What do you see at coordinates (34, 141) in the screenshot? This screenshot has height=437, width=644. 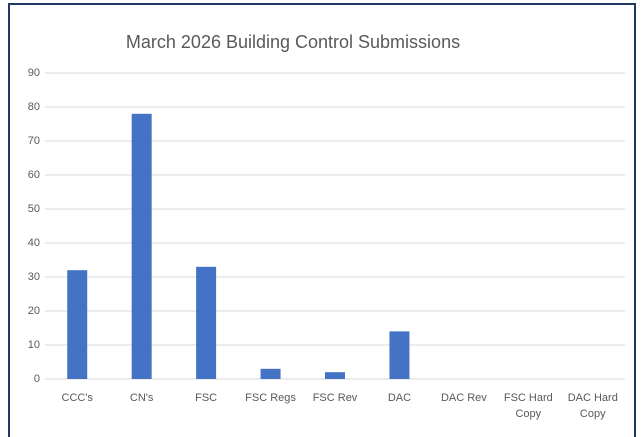 I see `y-tick-label: 70` at bounding box center [34, 141].